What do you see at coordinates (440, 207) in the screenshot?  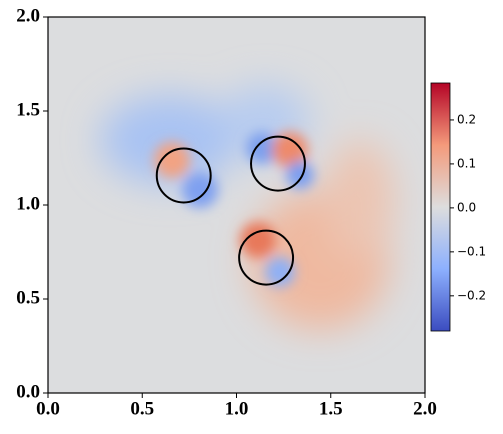 I see `colorbar` at bounding box center [440, 207].